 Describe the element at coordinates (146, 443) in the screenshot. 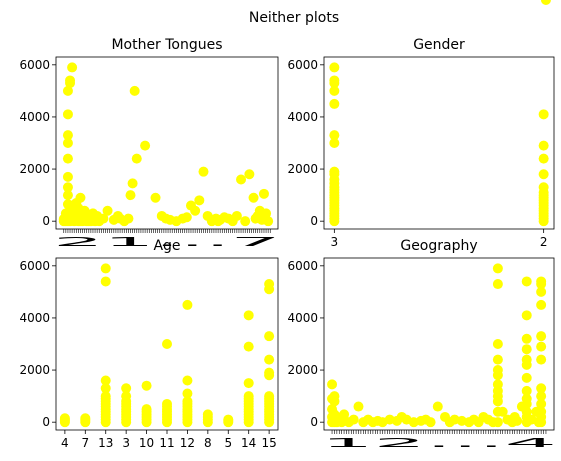

I see `x-tick-label: 10` at that location.